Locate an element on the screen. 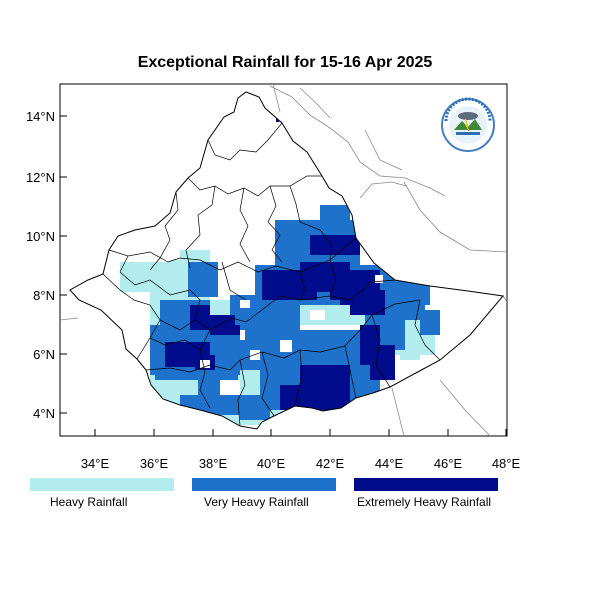  x-tick-label: 38°E is located at coordinates (213, 463).